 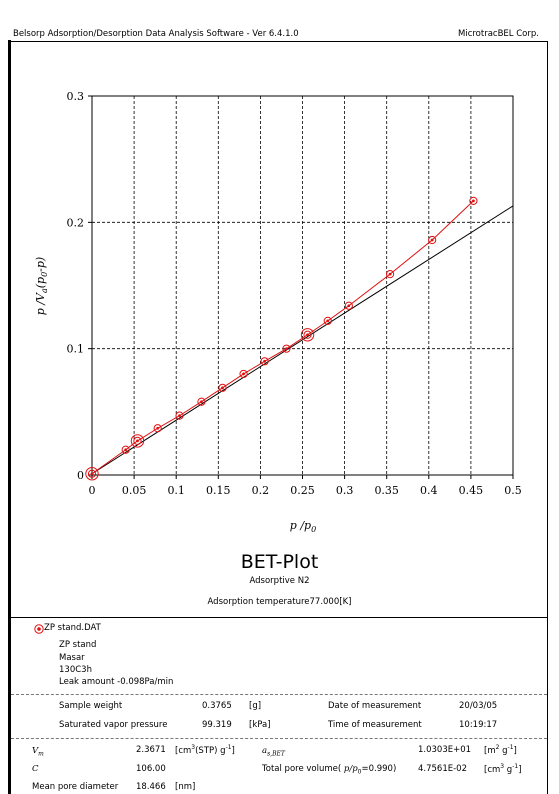 I want to click on vm-label: Vm, so click(x=38, y=752).